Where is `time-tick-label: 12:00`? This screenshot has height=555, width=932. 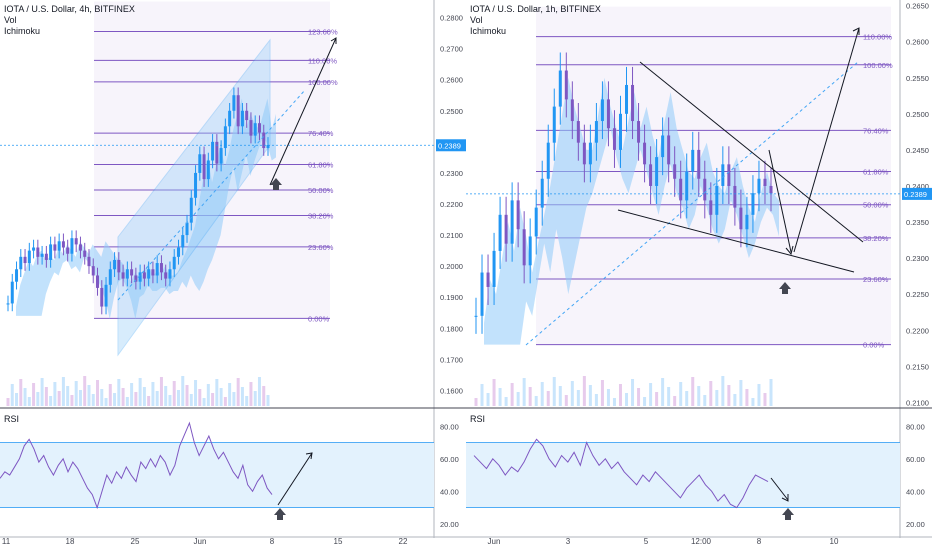 time-tick-label: 12:00 is located at coordinates (701, 541).